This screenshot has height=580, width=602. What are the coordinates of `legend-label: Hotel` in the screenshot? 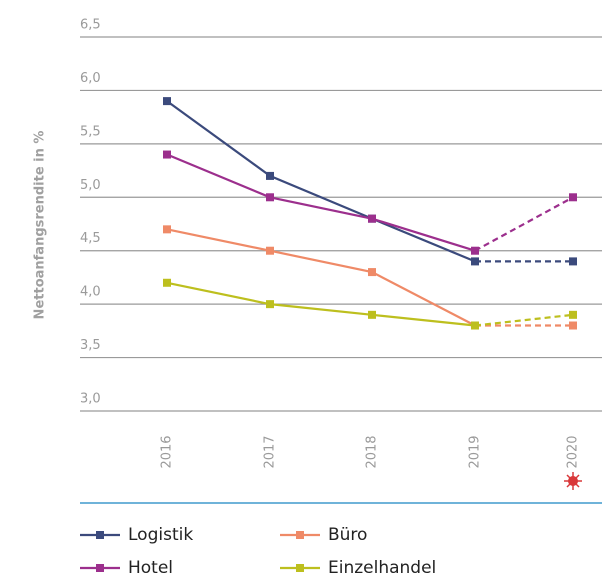 It's located at (150, 568).